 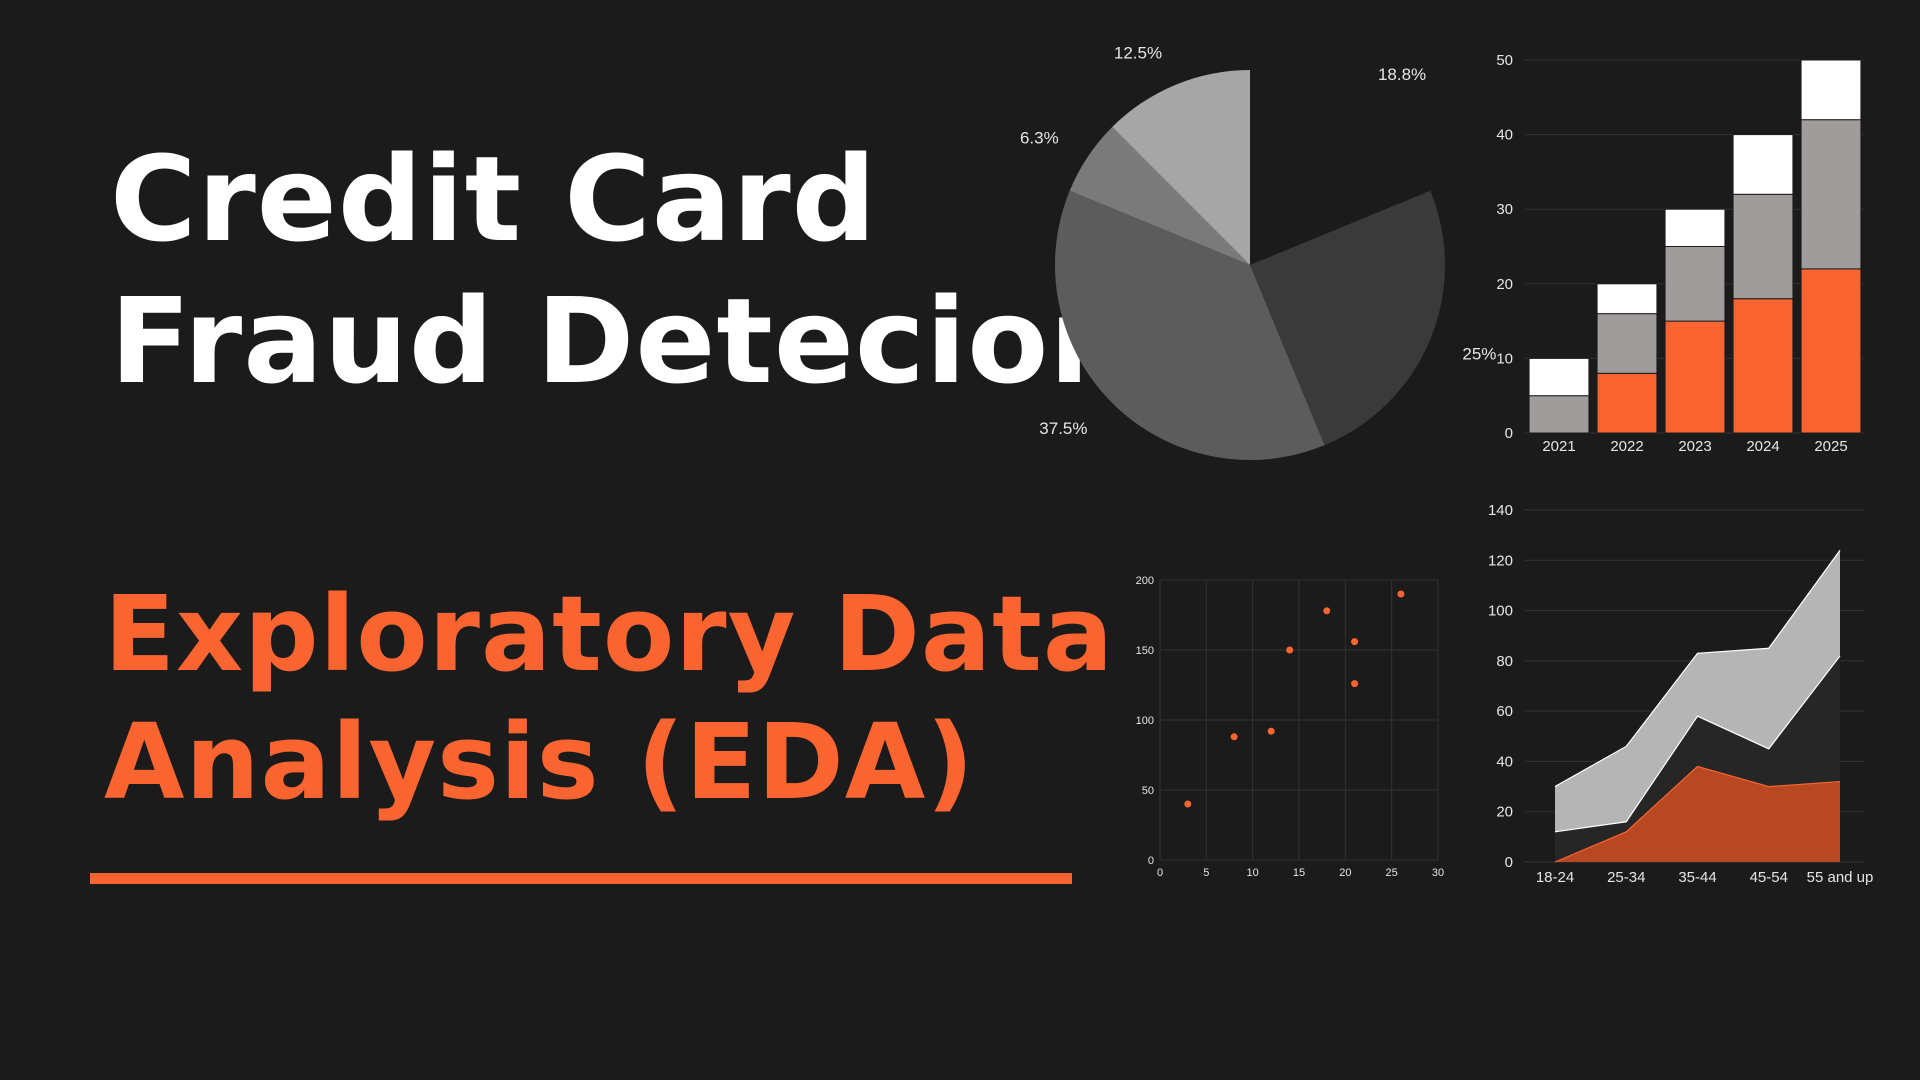 What do you see at coordinates (1769, 877) in the screenshot?
I see `area-x-tick-label: 45-54` at bounding box center [1769, 877].